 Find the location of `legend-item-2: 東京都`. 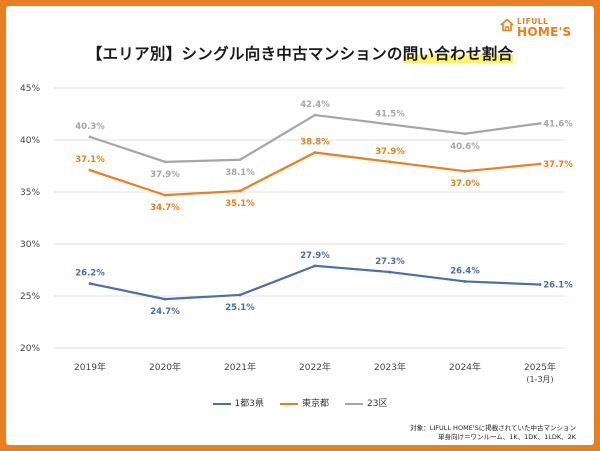

legend-item-2: 東京都 is located at coordinates (304, 402).